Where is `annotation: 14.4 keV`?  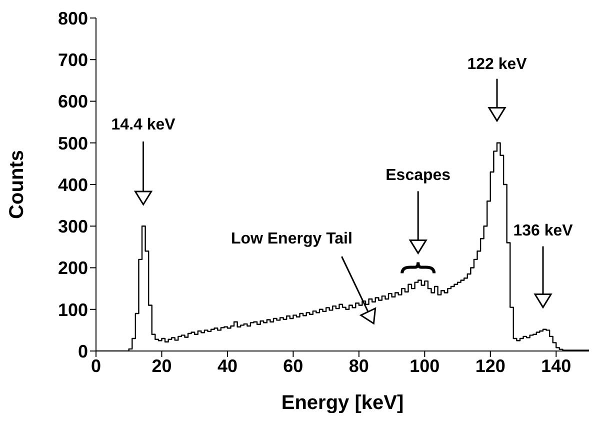
annotation: 14.4 keV is located at coordinates (143, 125).